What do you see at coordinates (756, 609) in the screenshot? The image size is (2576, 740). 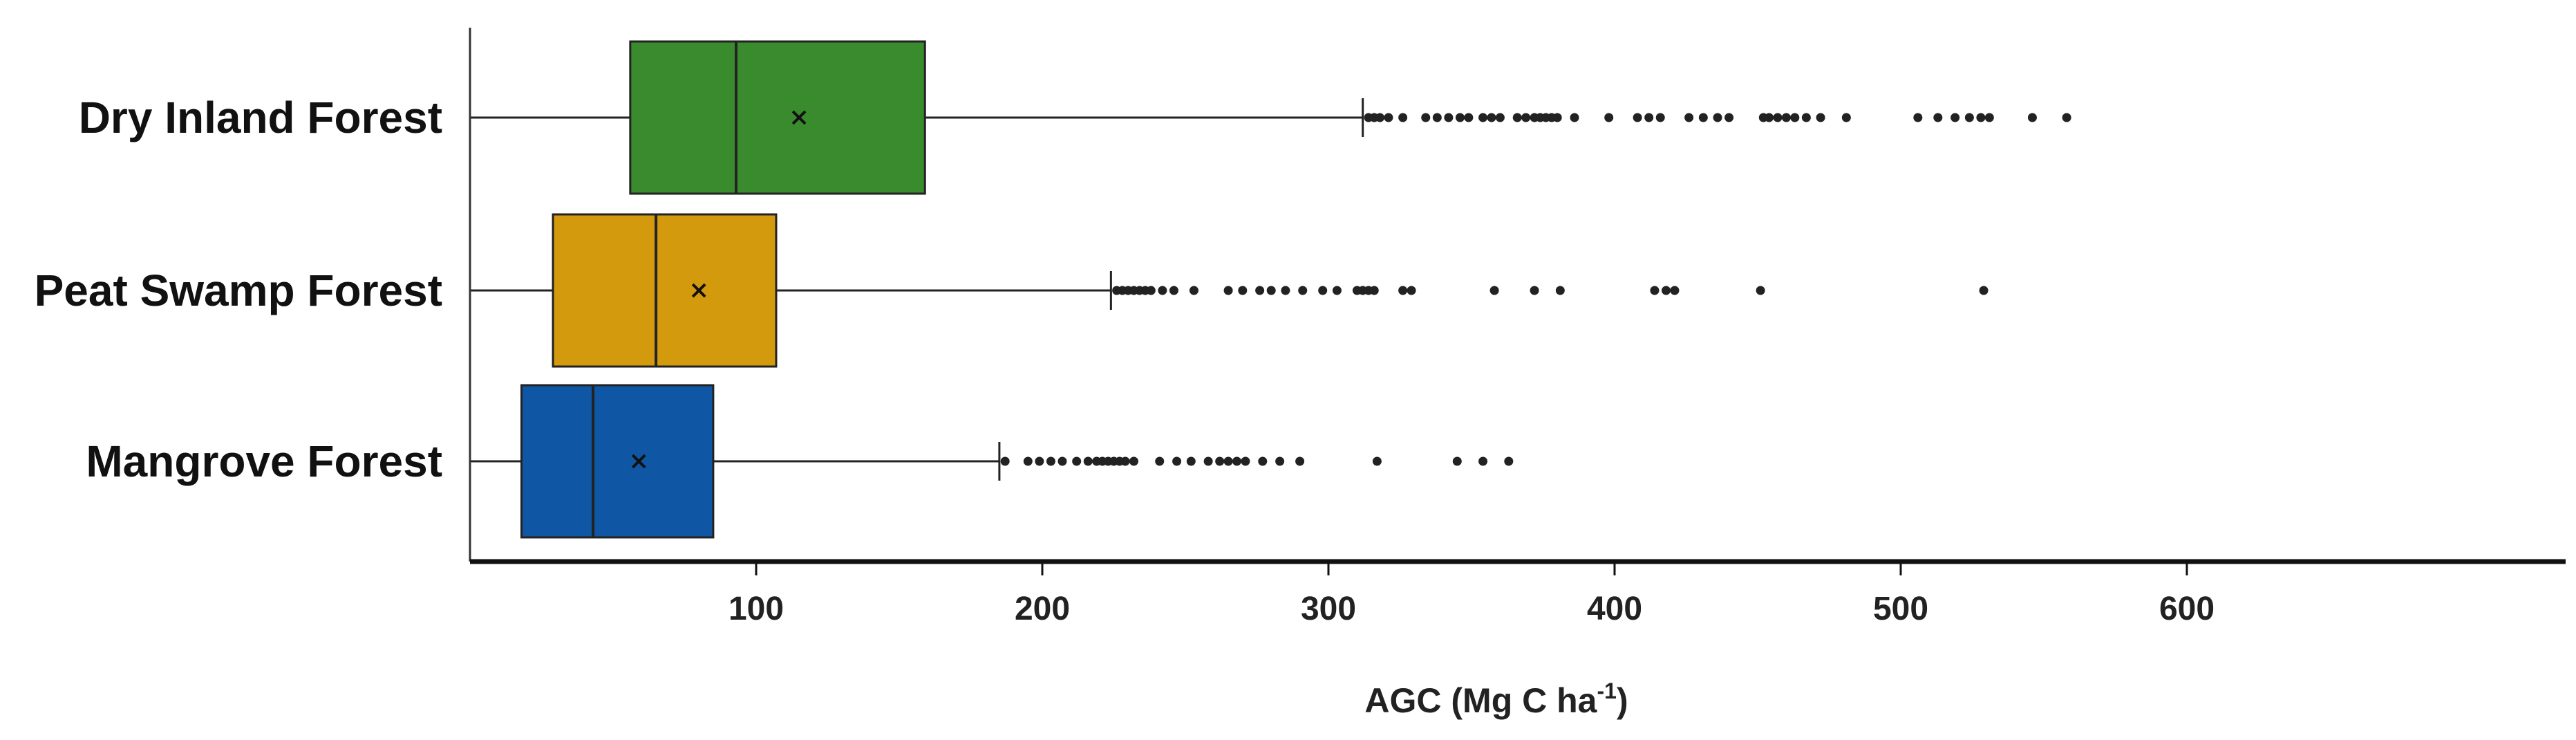 I see `x-tick-label: 100` at bounding box center [756, 609].